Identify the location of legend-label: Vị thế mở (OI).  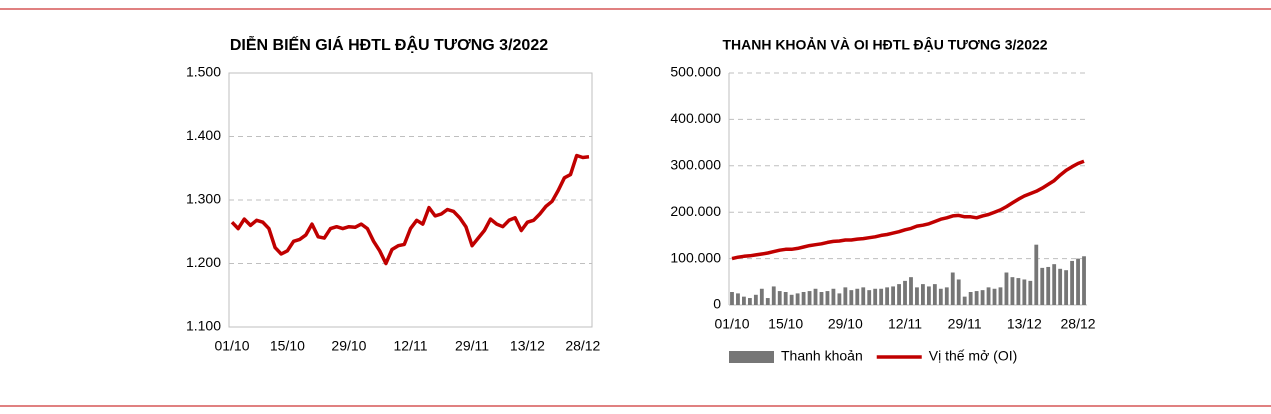
(973, 356).